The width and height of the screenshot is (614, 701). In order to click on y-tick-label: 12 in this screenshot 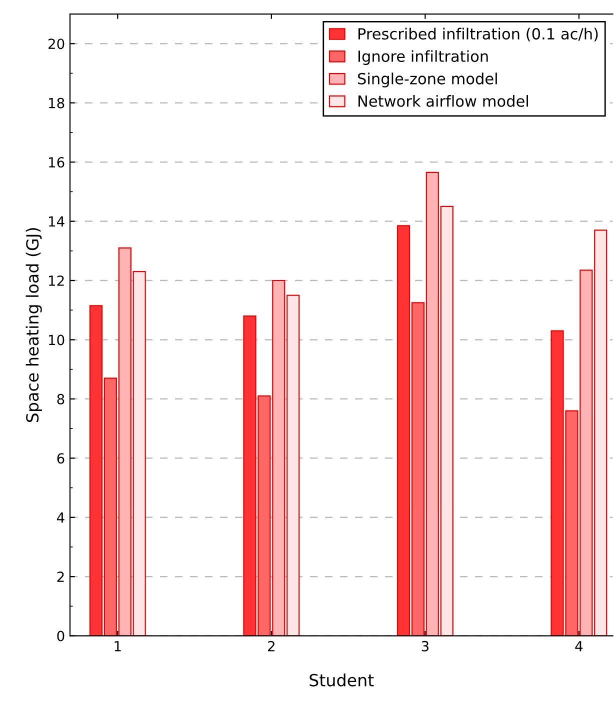, I will do `click(56, 280)`.